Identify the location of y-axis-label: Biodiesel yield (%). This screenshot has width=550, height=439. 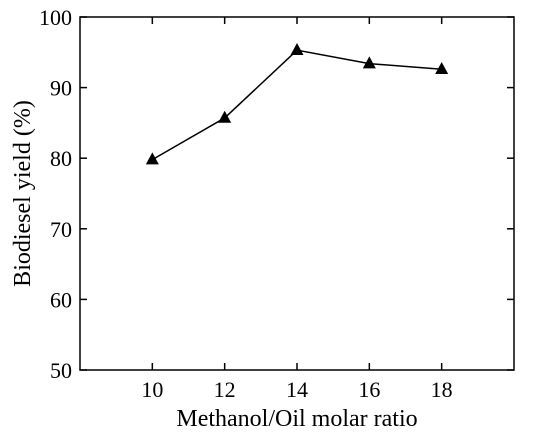
(23, 193).